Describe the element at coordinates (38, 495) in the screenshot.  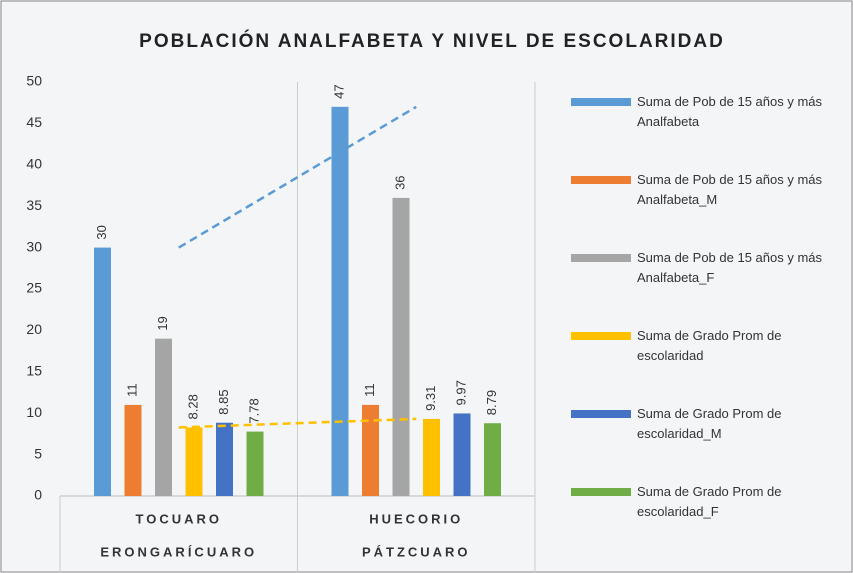
I see `y-tick-label: 0` at that location.